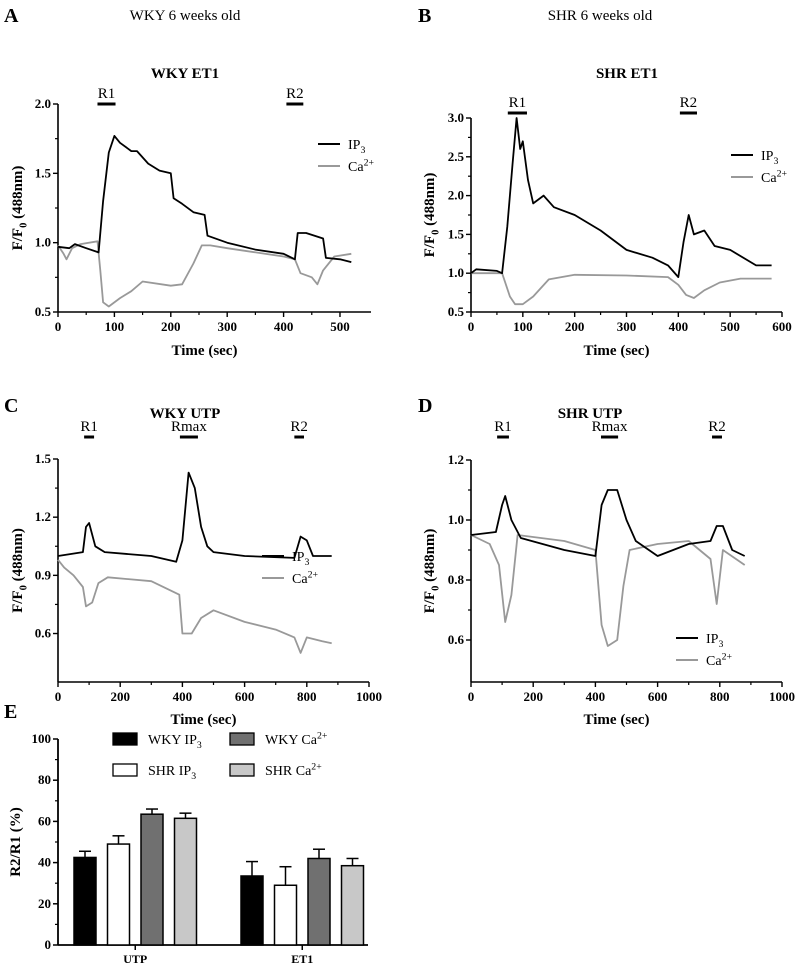  What do you see at coordinates (43, 574) in the screenshot?
I see `y-tick-label: 0.9` at bounding box center [43, 574].